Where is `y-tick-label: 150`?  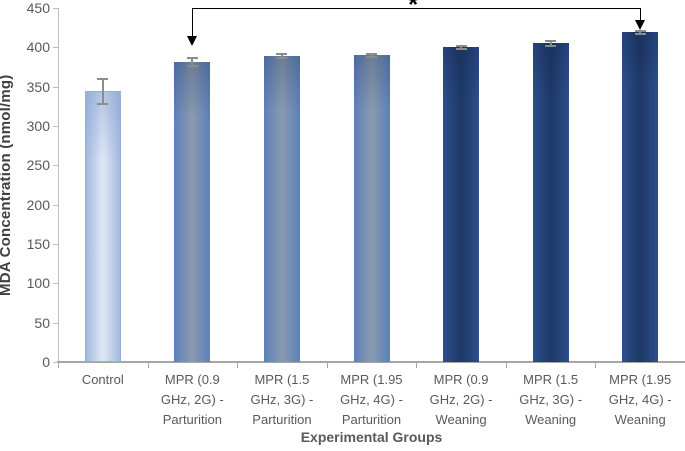
y-tick-label: 150 is located at coordinates (38, 244).